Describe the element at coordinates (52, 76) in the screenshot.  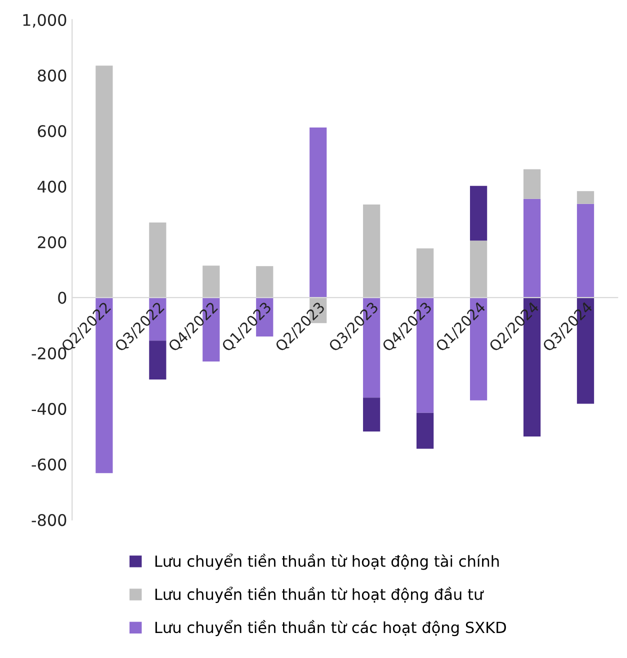
I see `y-tick-label: 800` at that location.